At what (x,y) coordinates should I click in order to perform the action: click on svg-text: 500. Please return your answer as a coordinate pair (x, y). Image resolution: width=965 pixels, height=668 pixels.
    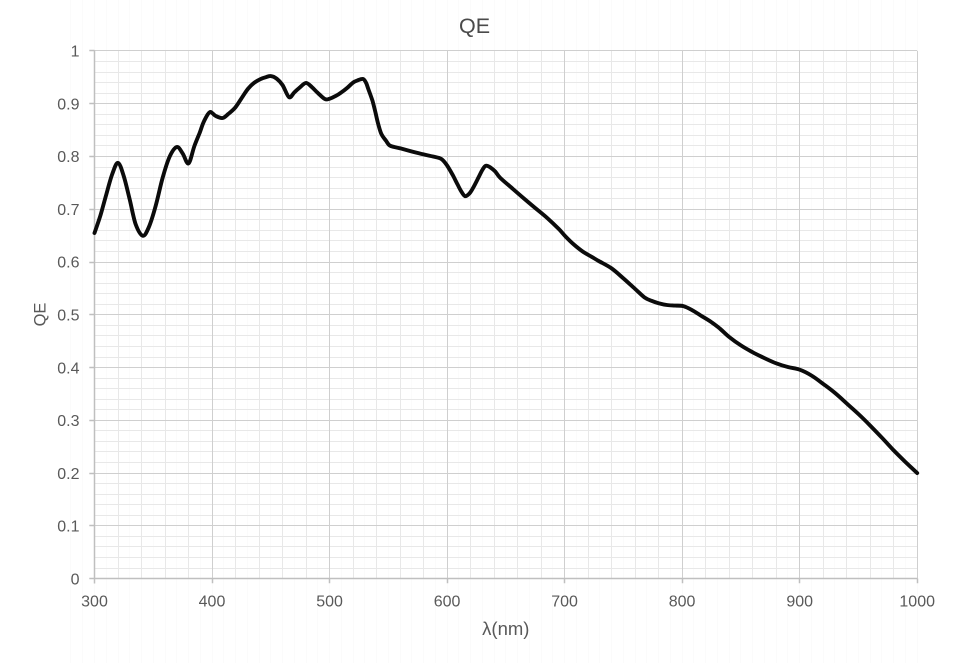
    Looking at the image, I should click on (329, 602).